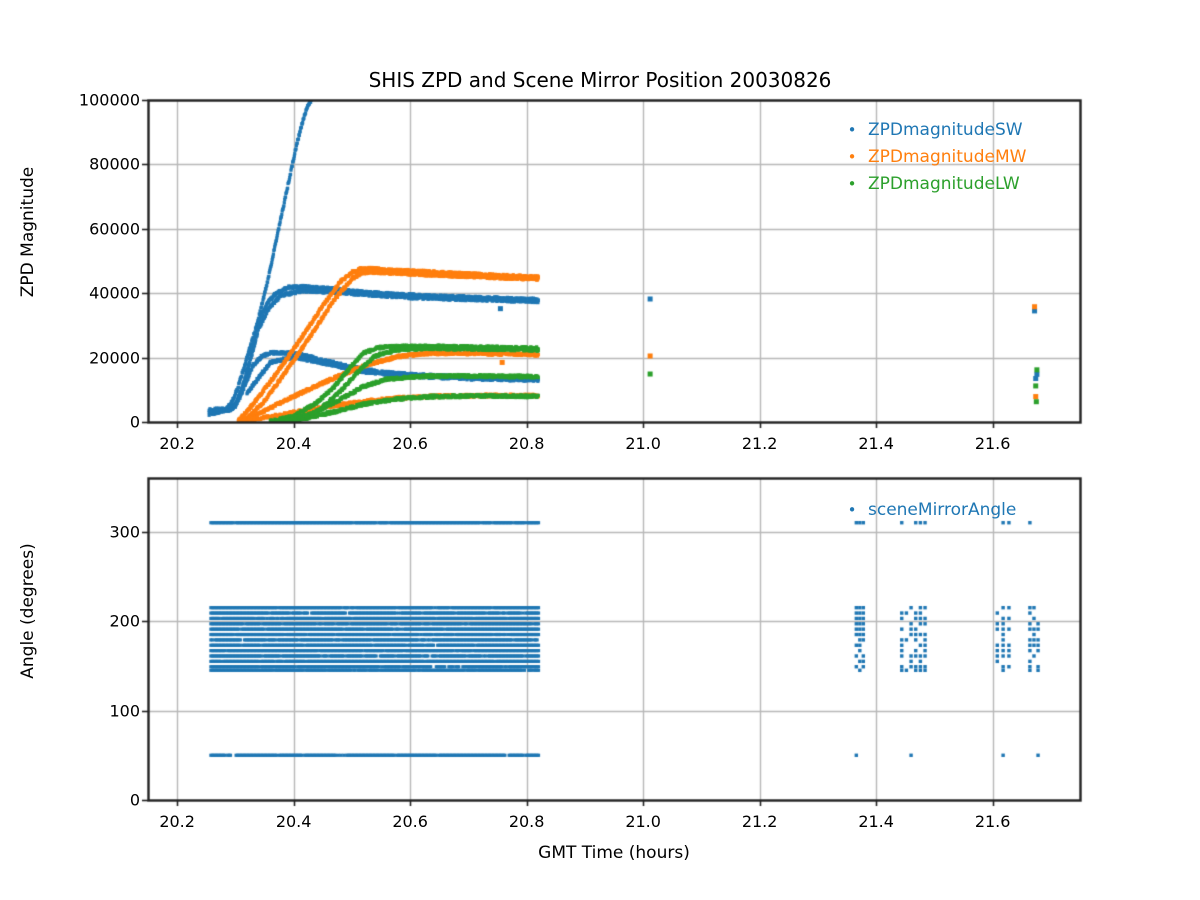 Image resolution: width=1200 pixels, height=900 pixels. I want to click on legend-entry-ZPDmagnitudeSW: • ZPDmagnitudeSW, so click(932, 130).